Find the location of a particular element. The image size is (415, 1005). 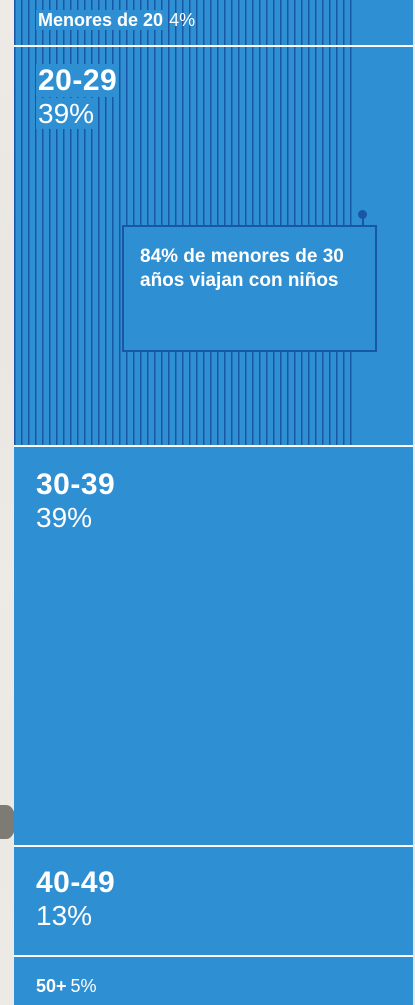

callout-leader-line is located at coordinates (363, 220).